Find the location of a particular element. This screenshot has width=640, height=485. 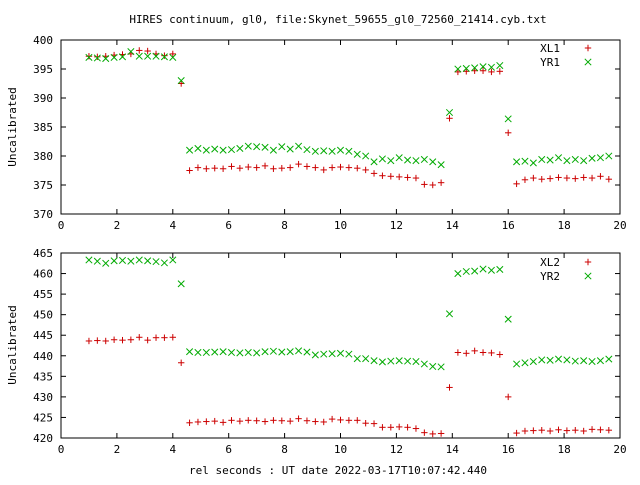

x-tick-label: 16 is located at coordinates (508, 225).